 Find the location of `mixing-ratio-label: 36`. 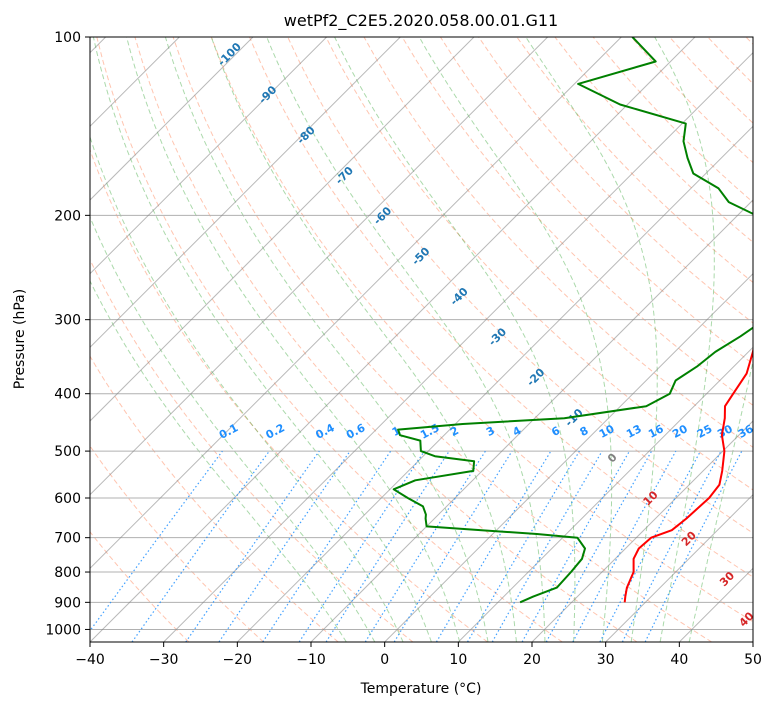

mixing-ratio-label: 36 is located at coordinates (746, 431).